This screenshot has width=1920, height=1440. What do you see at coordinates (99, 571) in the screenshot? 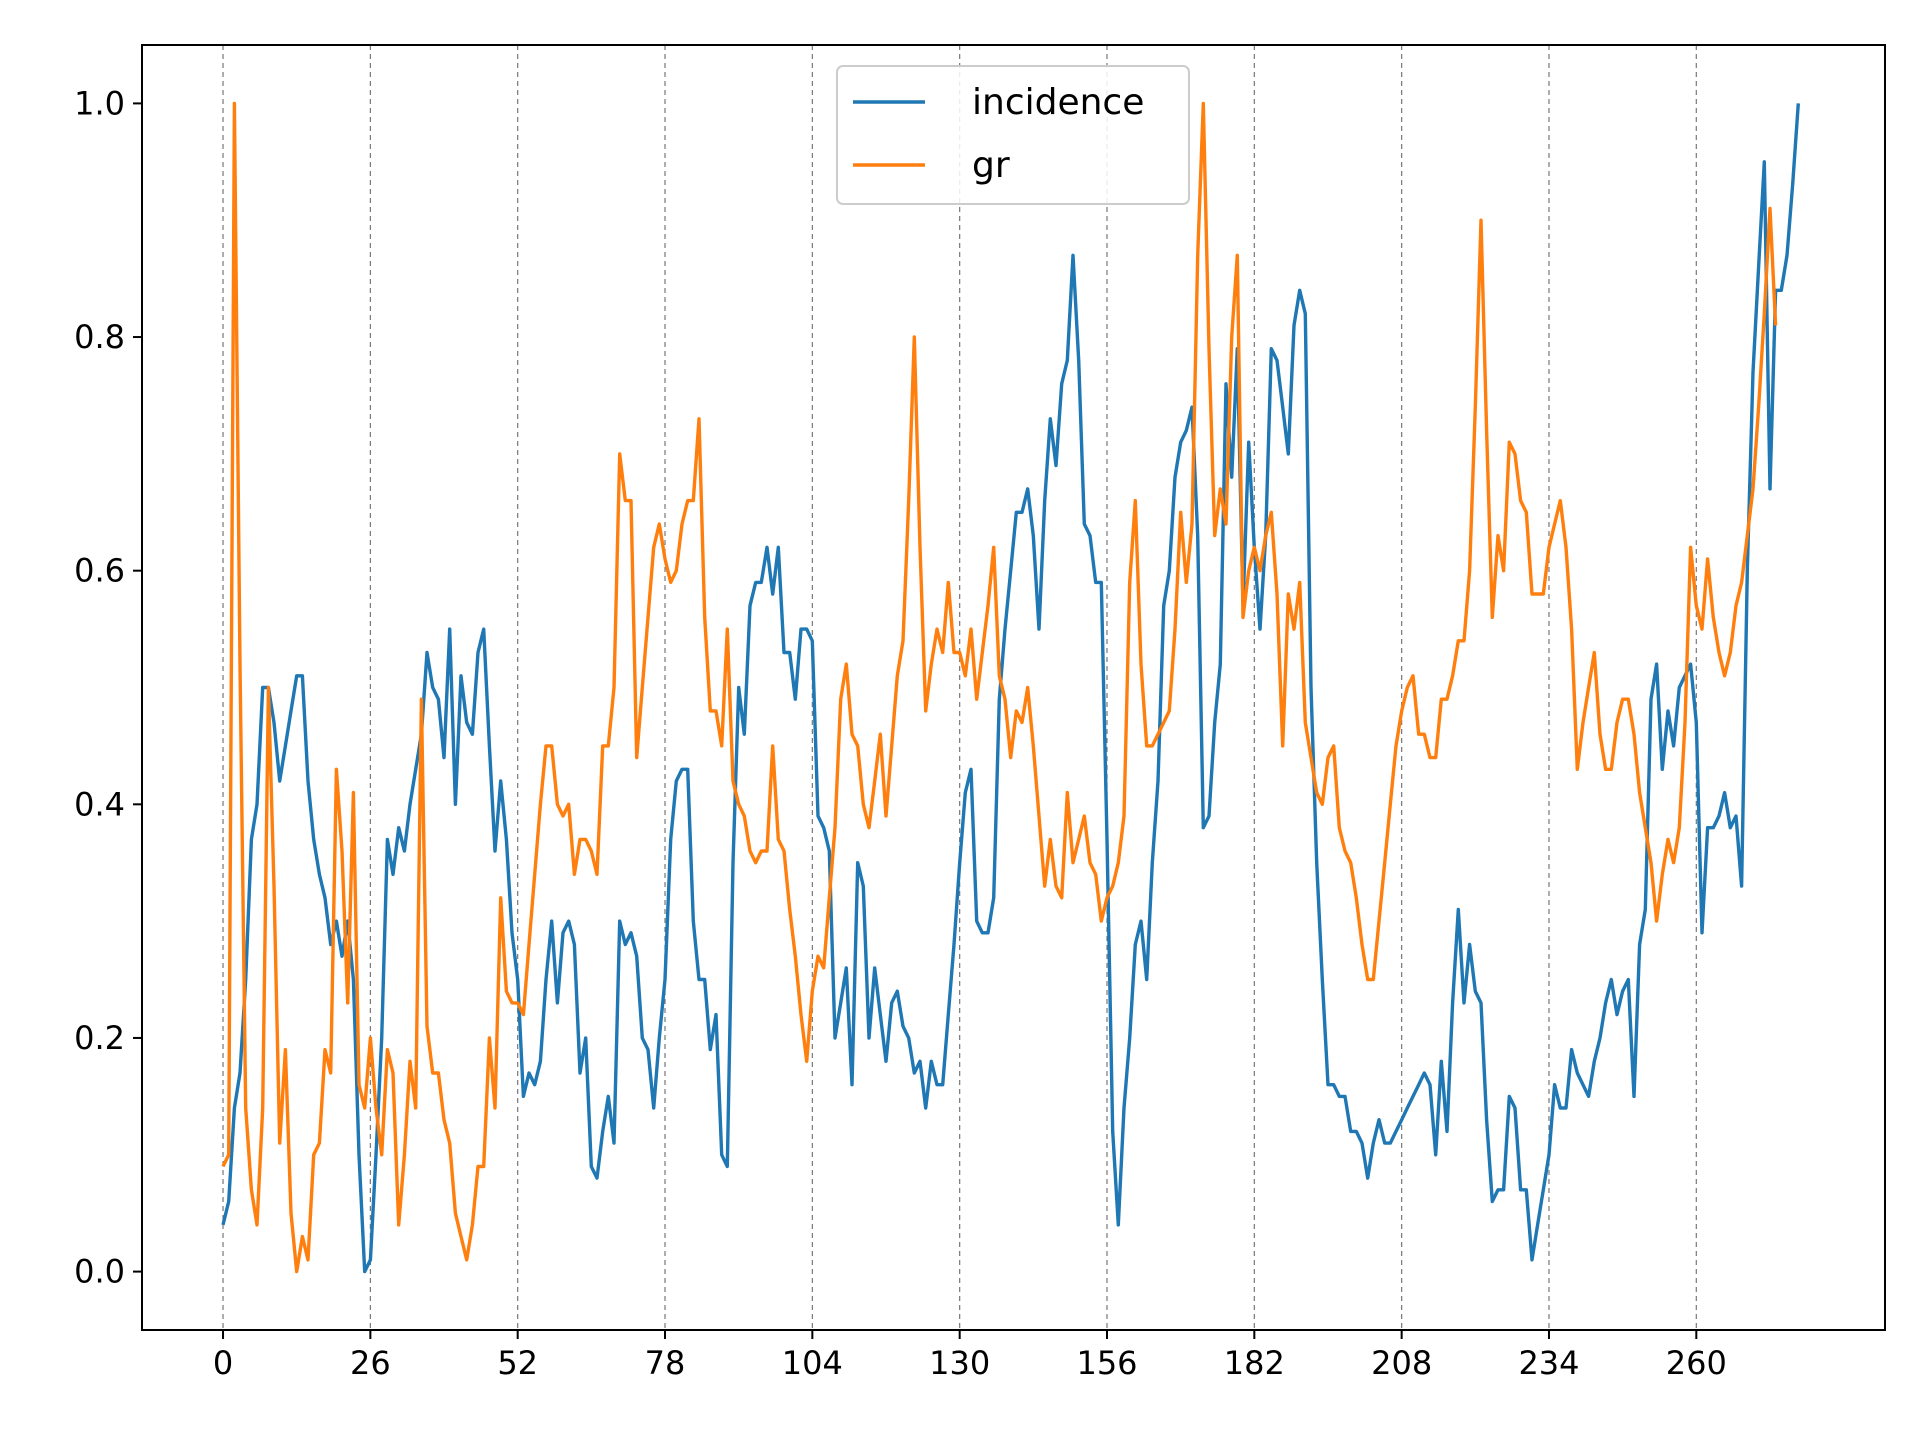
I see `y-tick-label-0.6: 0.6` at bounding box center [99, 571].